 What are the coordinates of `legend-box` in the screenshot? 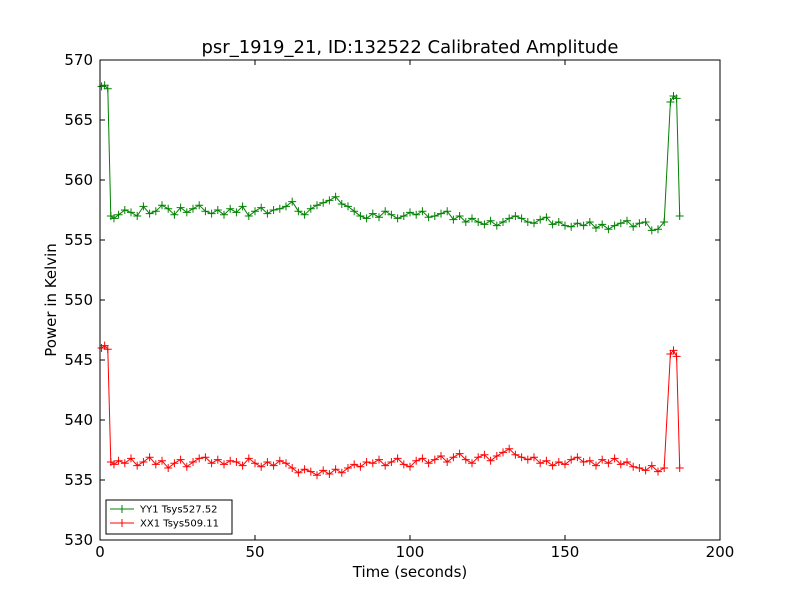 It's located at (169, 517).